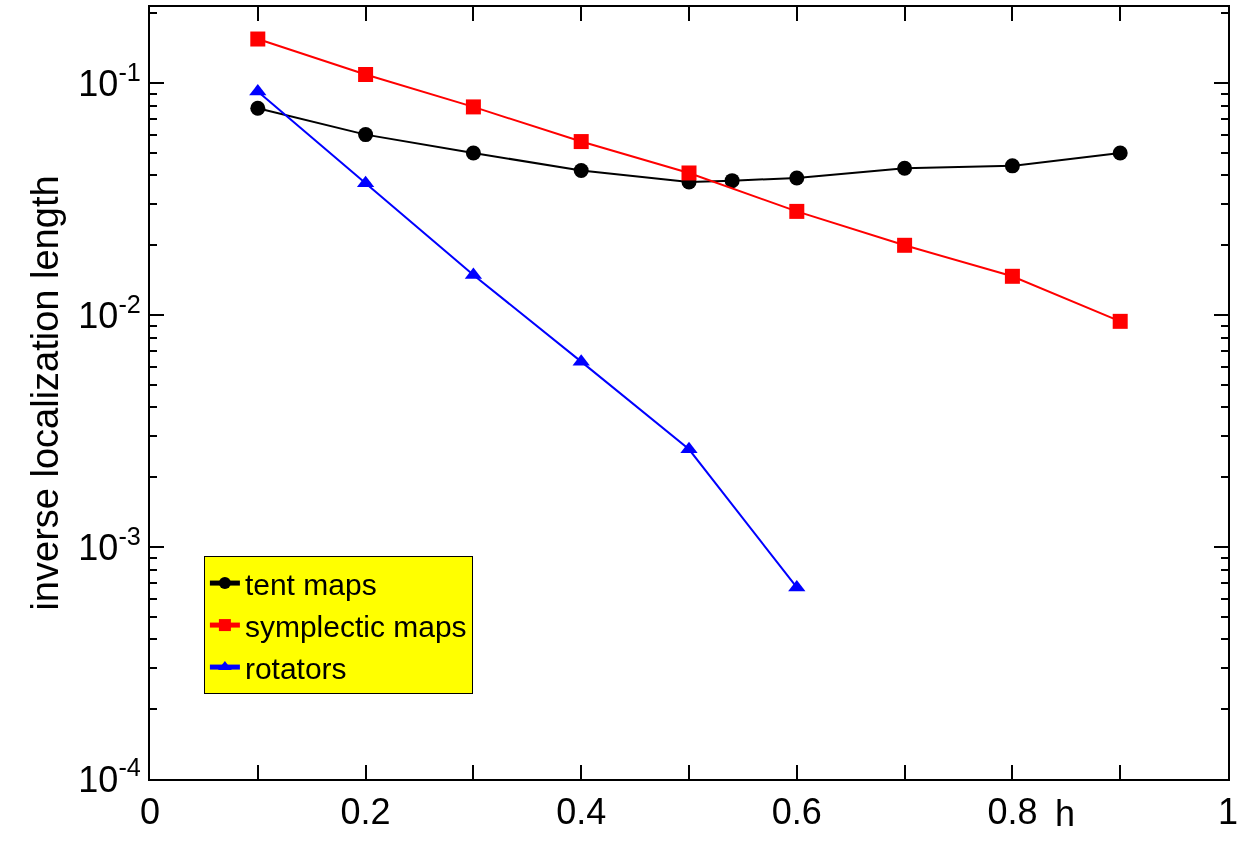  Describe the element at coordinates (1228, 812) in the screenshot. I see `x-tick-label: 1` at that location.